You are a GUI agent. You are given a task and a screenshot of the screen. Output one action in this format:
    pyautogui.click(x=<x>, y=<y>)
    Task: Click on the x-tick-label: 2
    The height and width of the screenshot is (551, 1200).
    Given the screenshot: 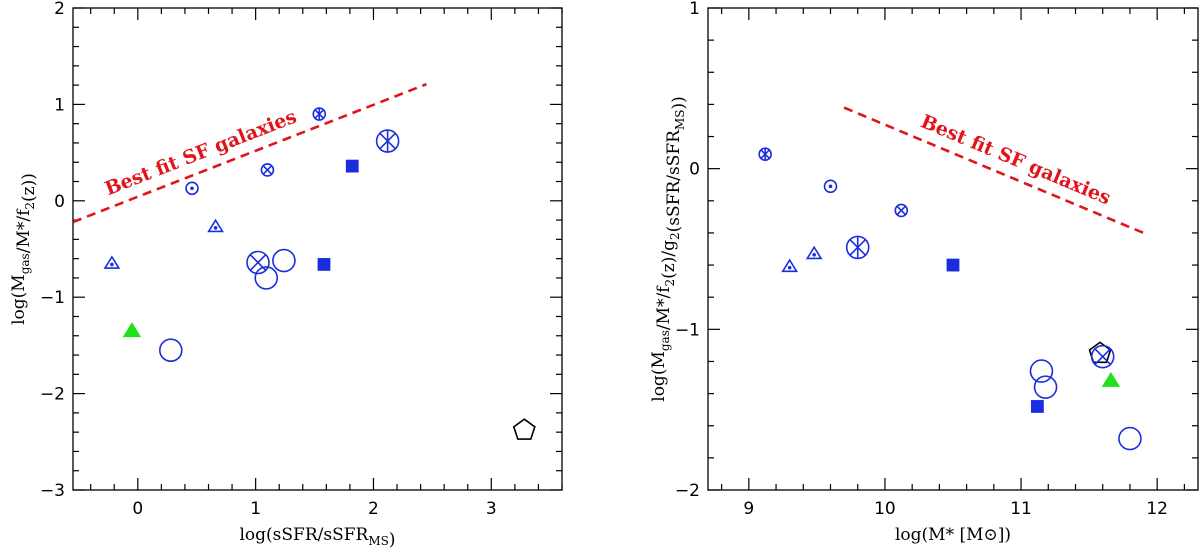 What is the action you would take?
    pyautogui.click(x=373, y=509)
    